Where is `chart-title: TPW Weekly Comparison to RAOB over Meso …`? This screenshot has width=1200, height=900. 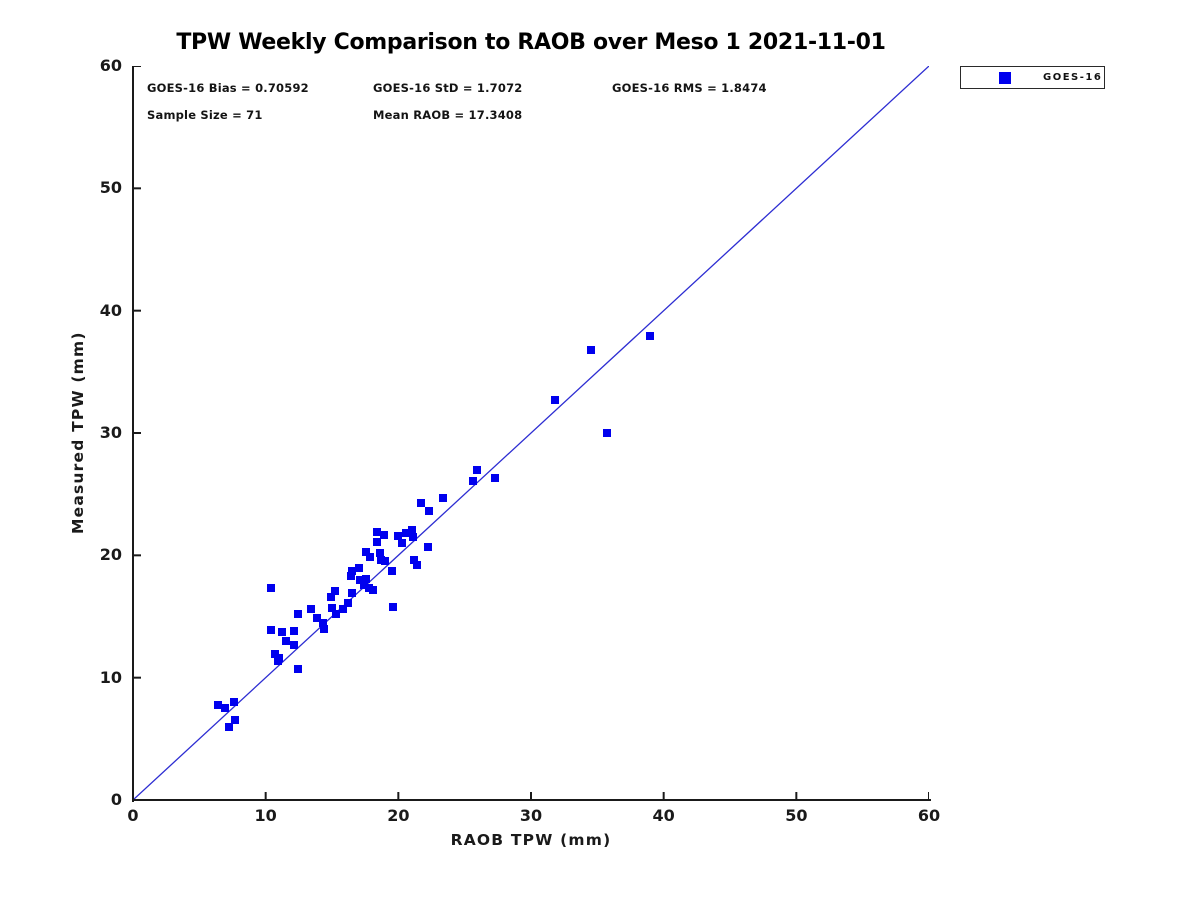 chart-title: TPW Weekly Comparison to RAOB over Meso … is located at coordinates (531, 42).